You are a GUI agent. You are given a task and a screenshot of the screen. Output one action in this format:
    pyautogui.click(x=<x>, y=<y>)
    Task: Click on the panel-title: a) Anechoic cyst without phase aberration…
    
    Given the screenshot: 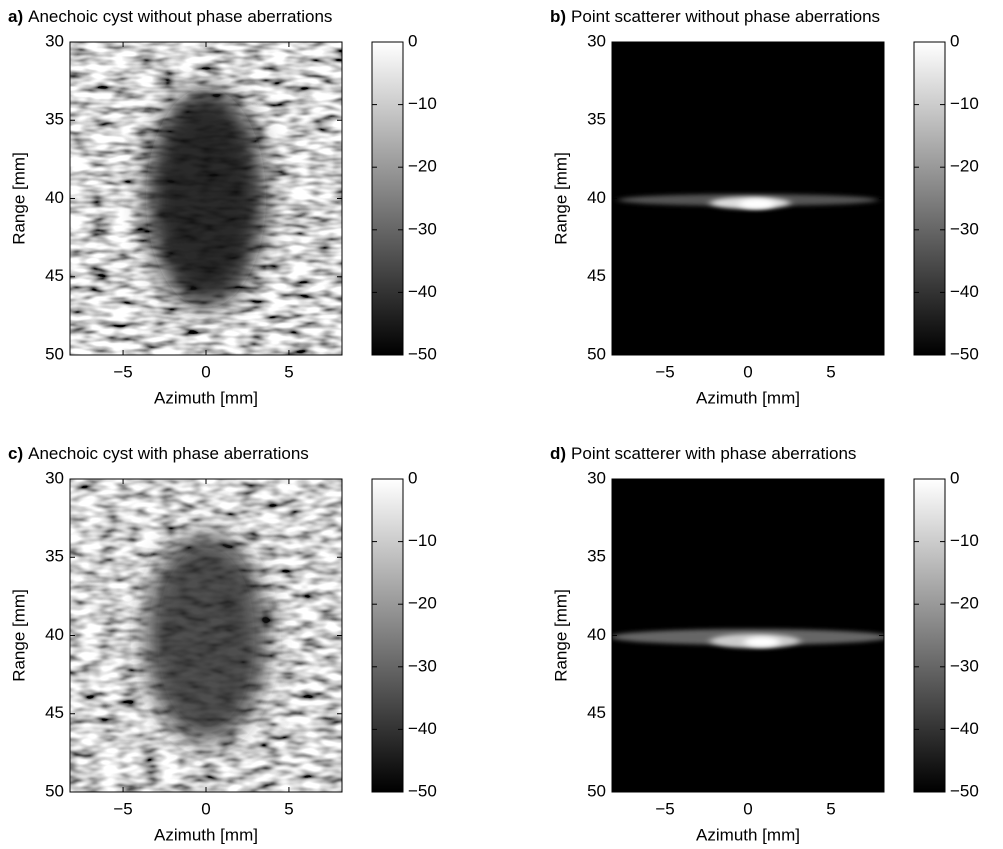 What is the action you would take?
    pyautogui.click(x=170, y=16)
    